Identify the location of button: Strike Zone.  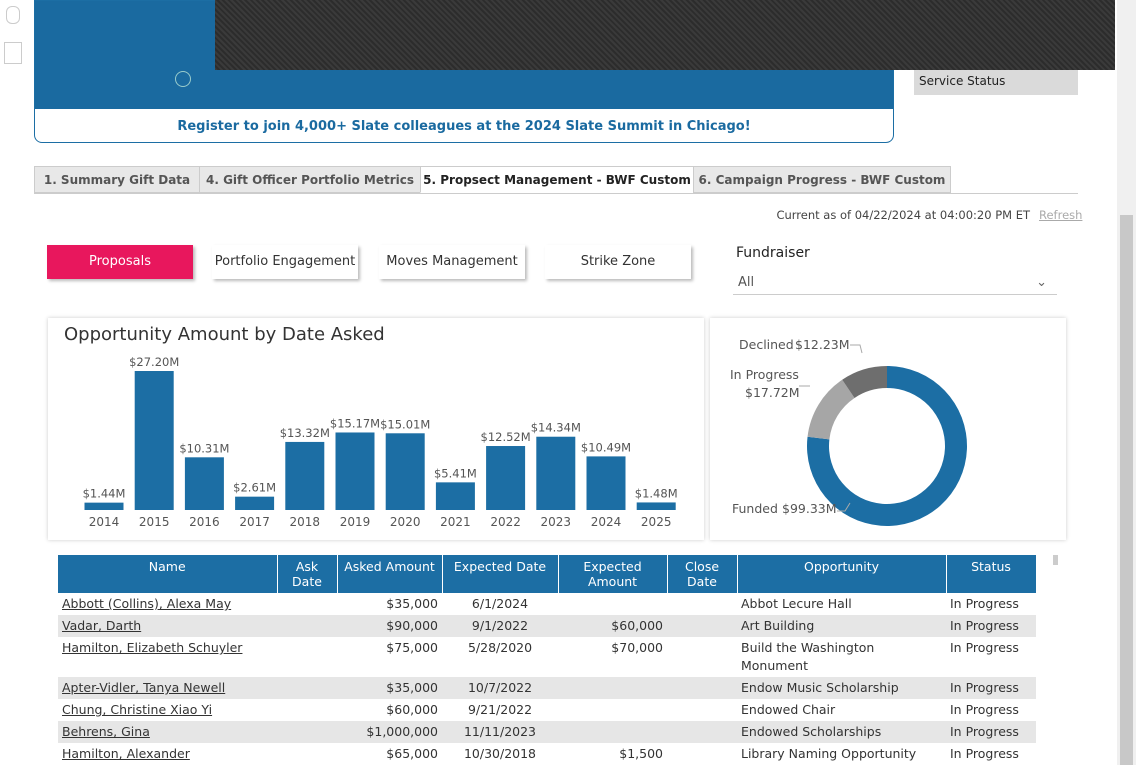
(618, 262).